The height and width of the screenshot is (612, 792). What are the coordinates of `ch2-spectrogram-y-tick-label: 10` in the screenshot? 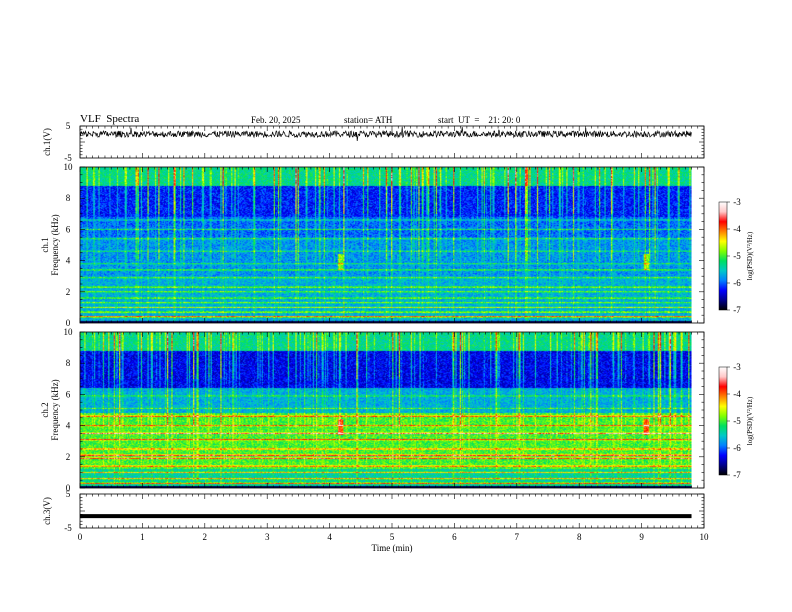 It's located at (69, 332).